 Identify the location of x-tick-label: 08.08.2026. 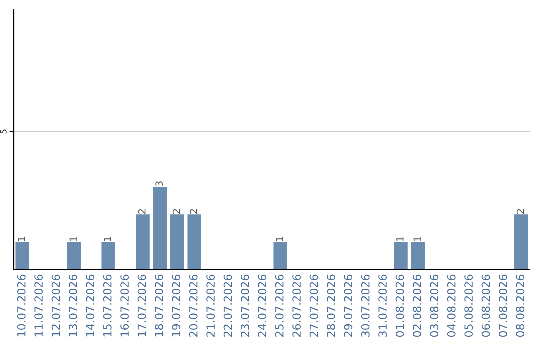
(520, 306).